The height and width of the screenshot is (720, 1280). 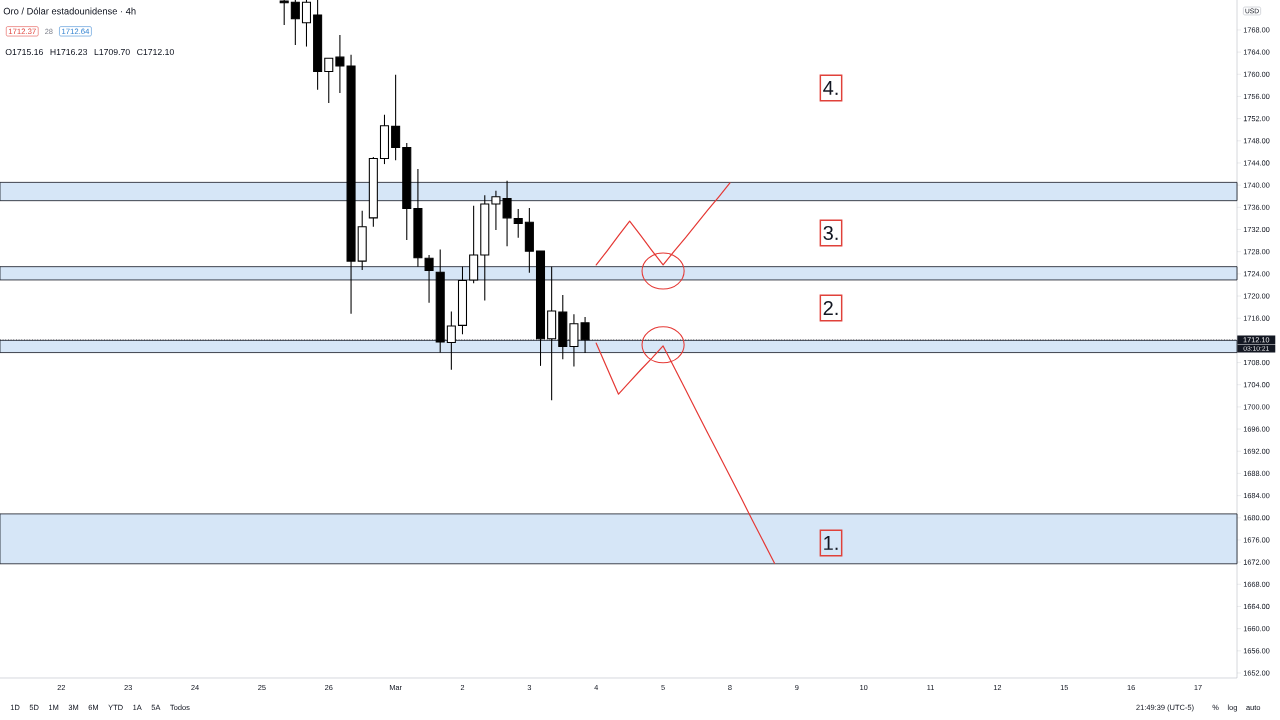 I want to click on annotation: H1716.23, so click(x=69, y=52).